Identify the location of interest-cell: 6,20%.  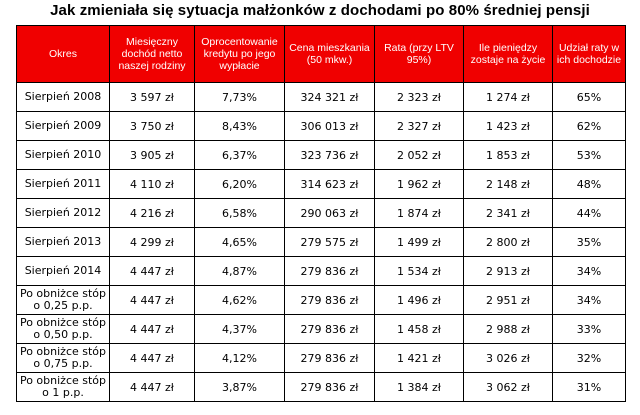
(239, 184).